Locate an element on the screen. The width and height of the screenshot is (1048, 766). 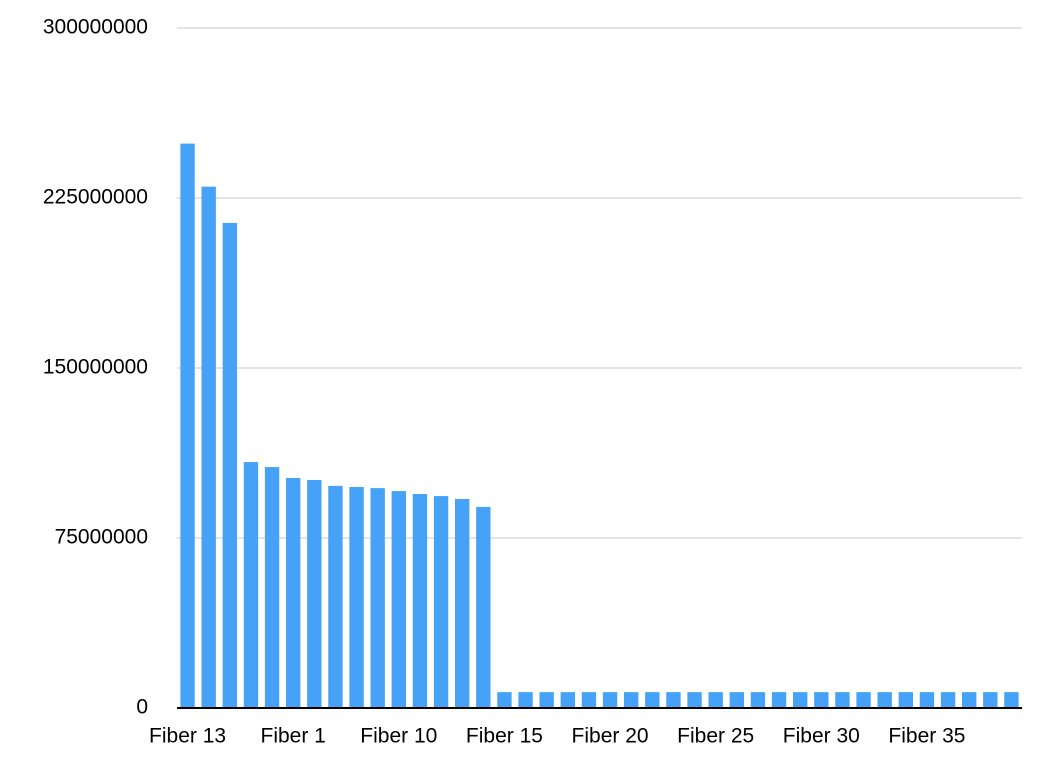
x-tick-label: Fiber 20 is located at coordinates (610, 736).